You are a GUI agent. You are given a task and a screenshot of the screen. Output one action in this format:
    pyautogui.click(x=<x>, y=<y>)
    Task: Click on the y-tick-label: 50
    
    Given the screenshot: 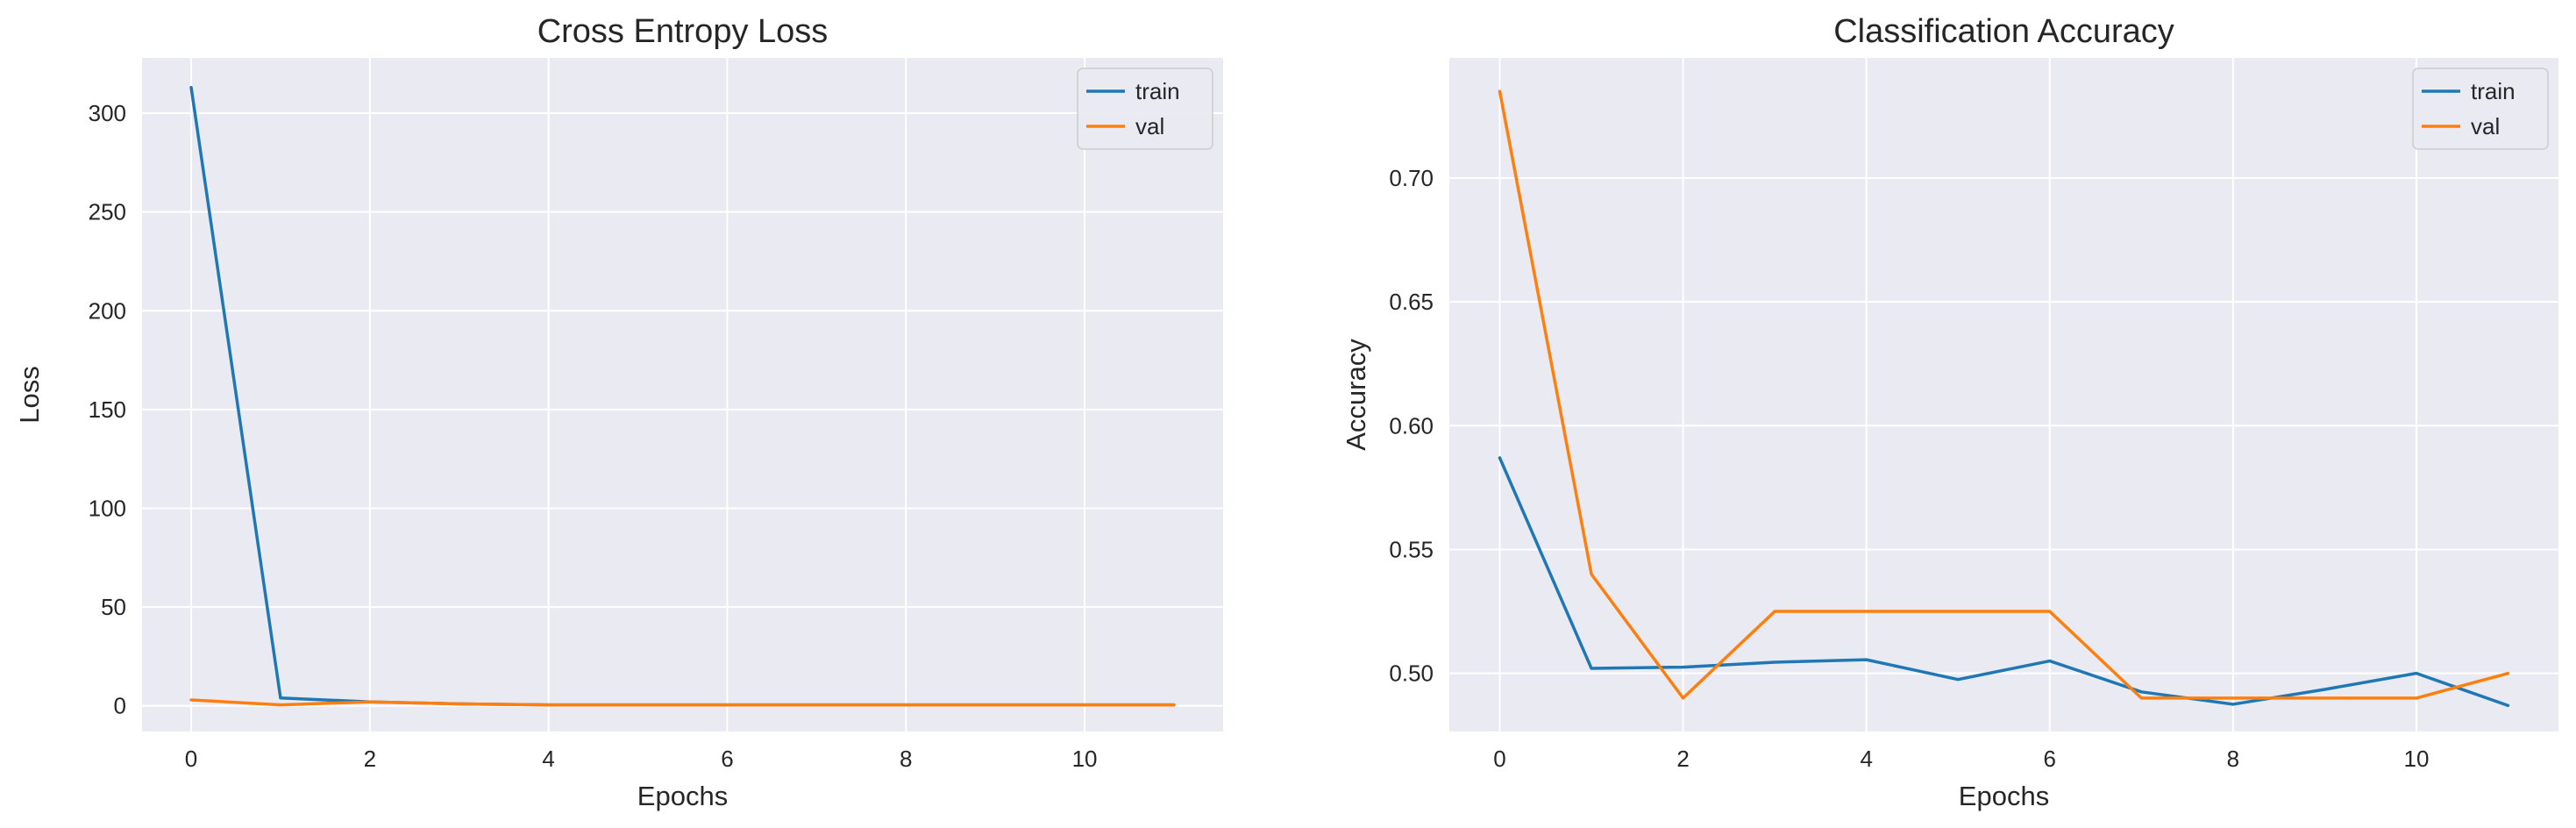 What is the action you would take?
    pyautogui.click(x=113, y=607)
    